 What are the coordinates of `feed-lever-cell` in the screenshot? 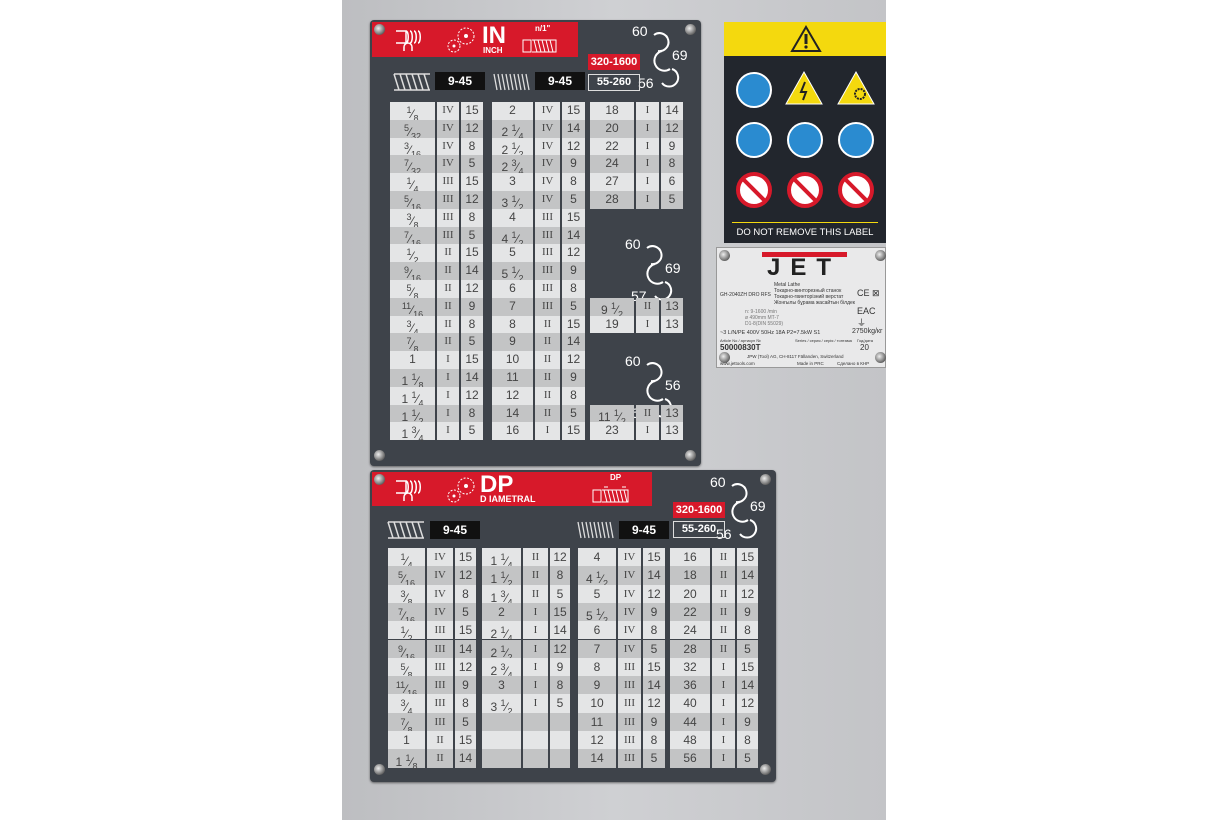 It's located at (560, 758).